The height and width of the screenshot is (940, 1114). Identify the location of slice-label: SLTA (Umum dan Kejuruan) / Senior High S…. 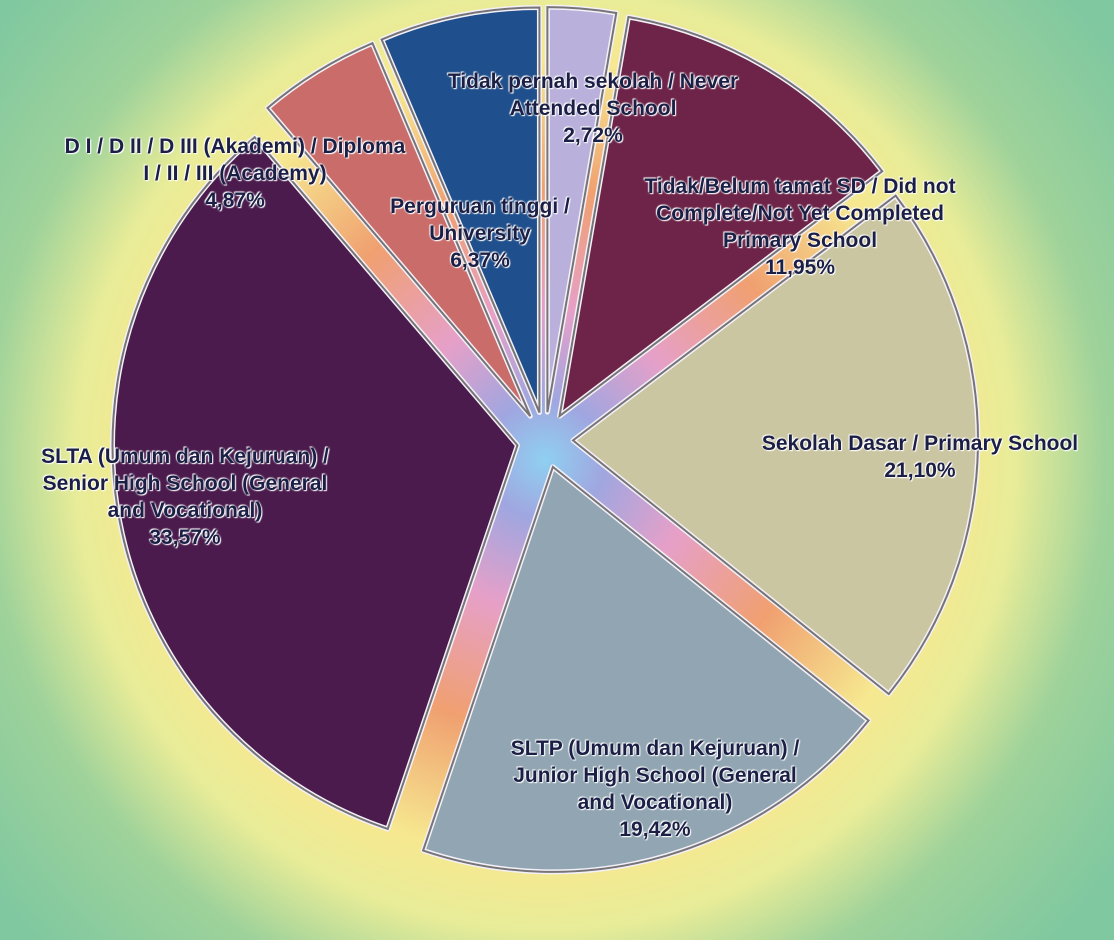
(185, 497).